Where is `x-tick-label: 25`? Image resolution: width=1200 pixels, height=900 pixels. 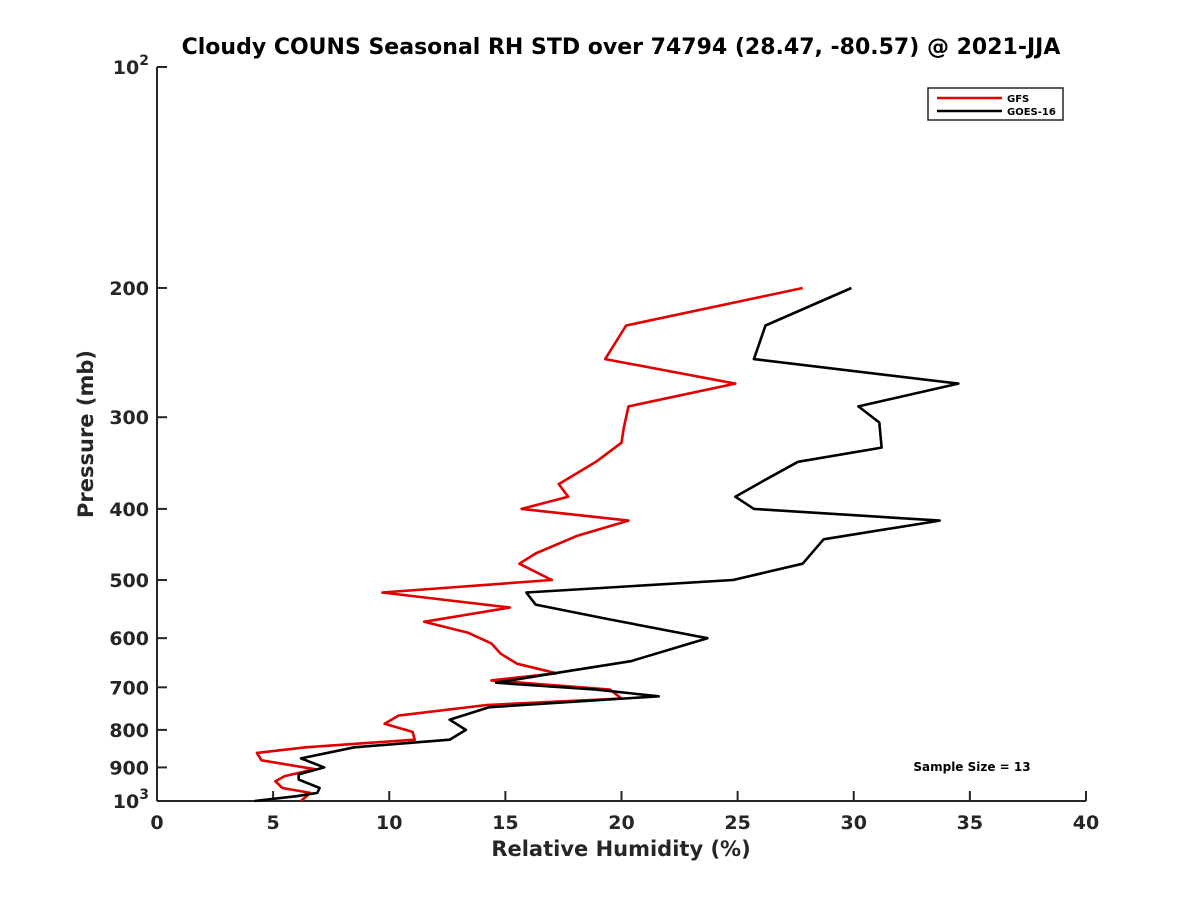 x-tick-label: 25 is located at coordinates (737, 823).